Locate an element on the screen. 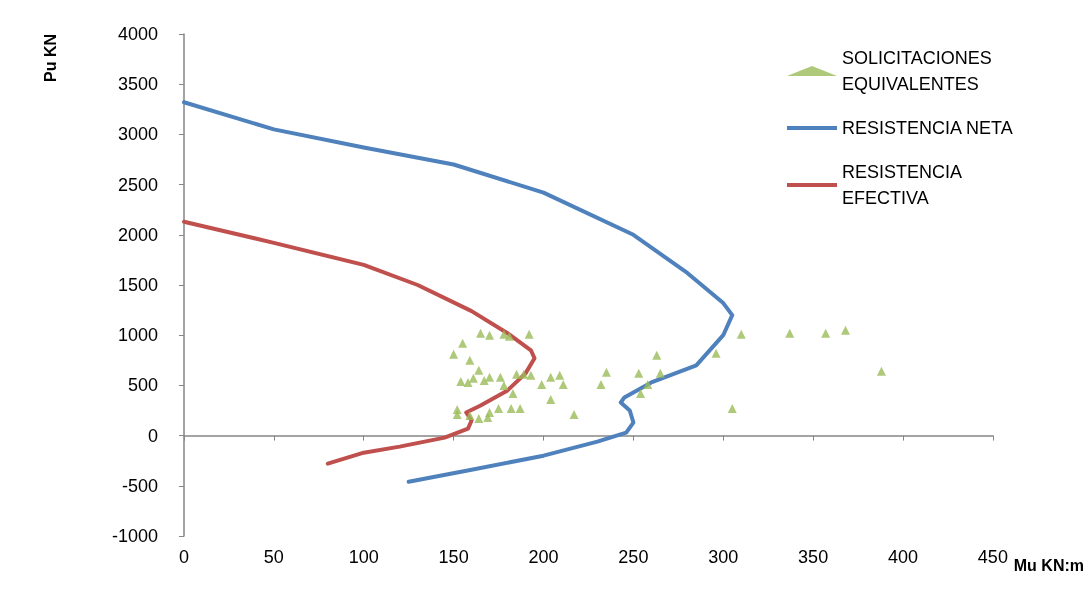  x-tick-label: 200 is located at coordinates (543, 557).